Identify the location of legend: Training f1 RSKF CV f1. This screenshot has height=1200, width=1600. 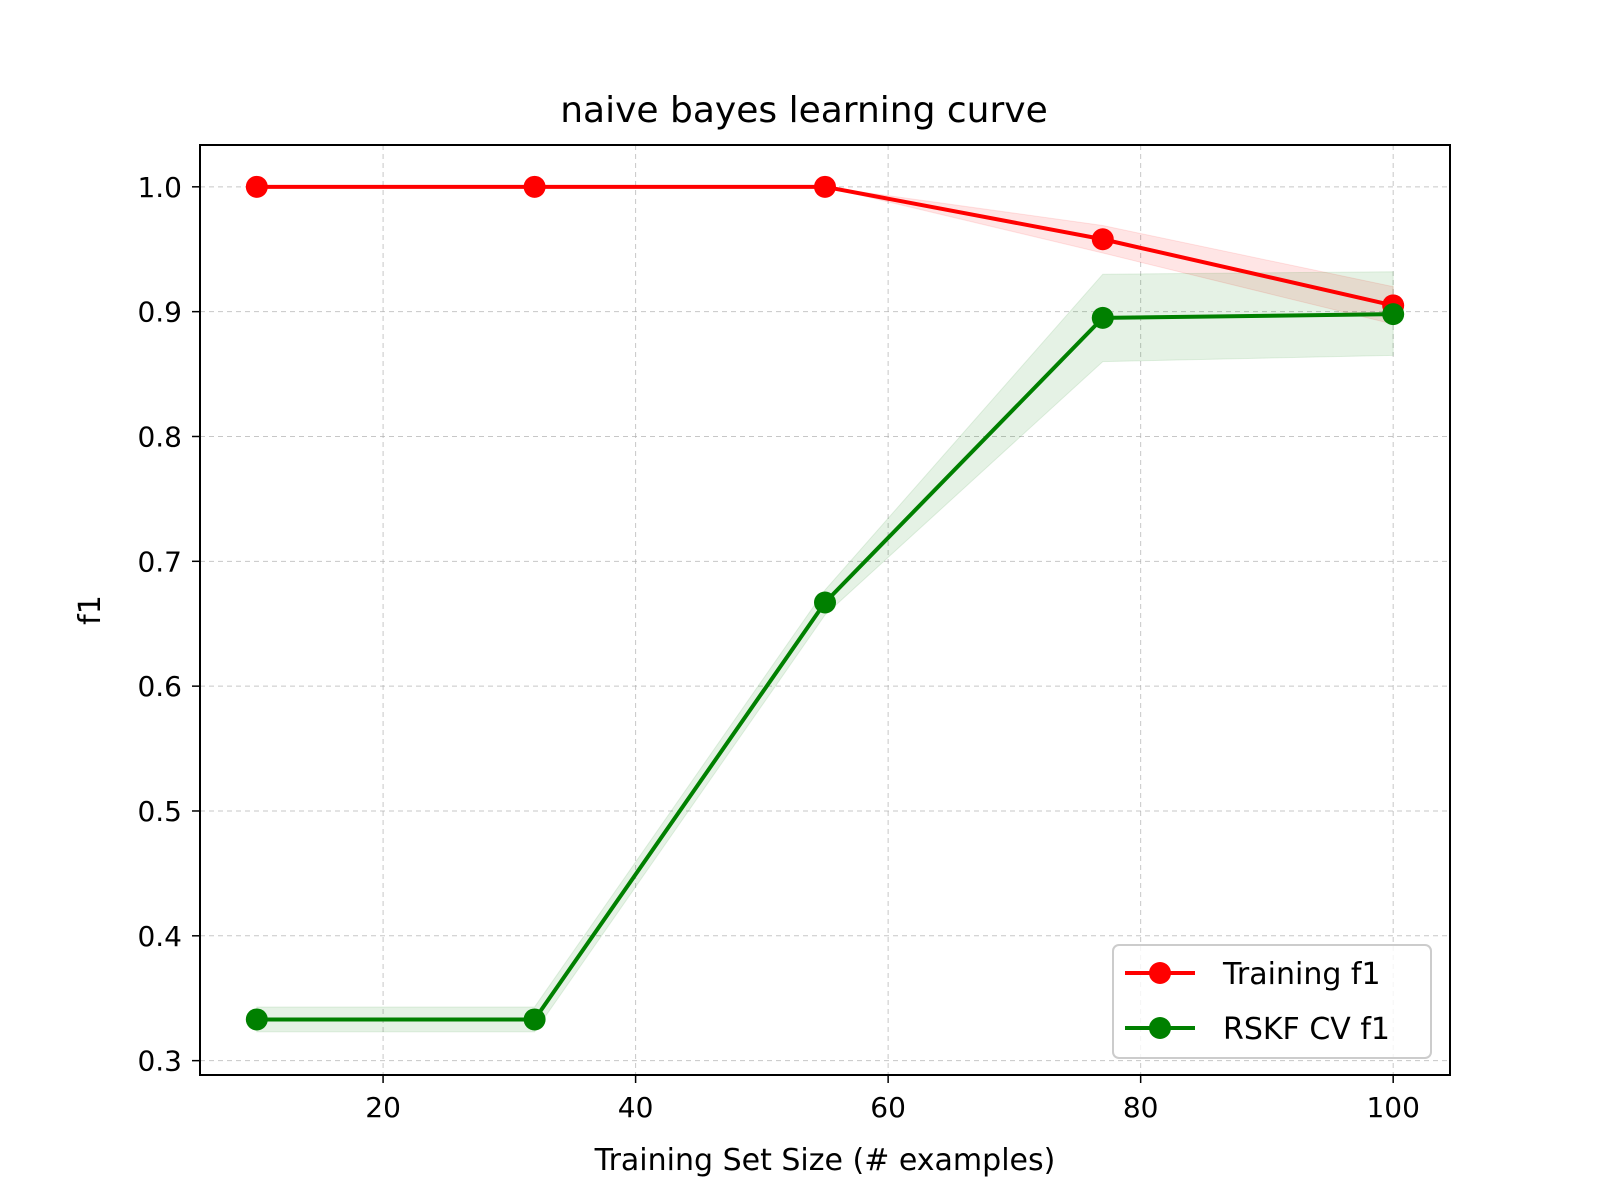
(1272, 1001).